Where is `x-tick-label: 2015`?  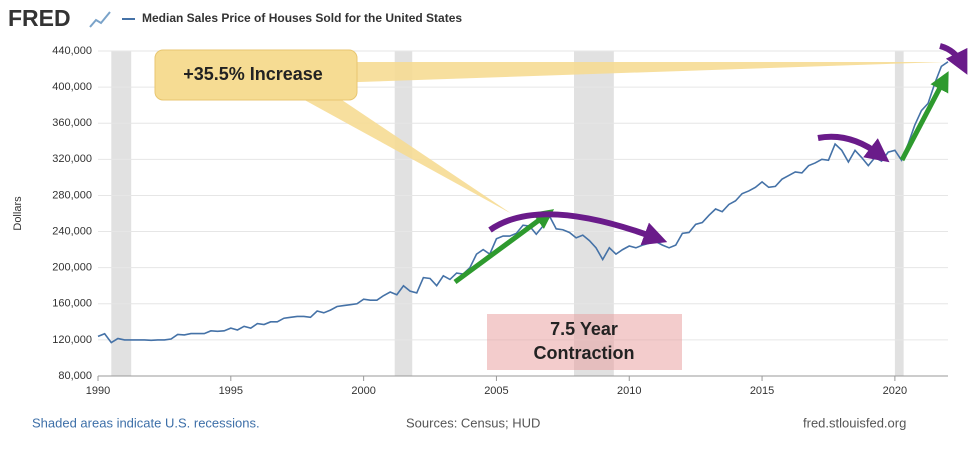 x-tick-label: 2015 is located at coordinates (762, 391).